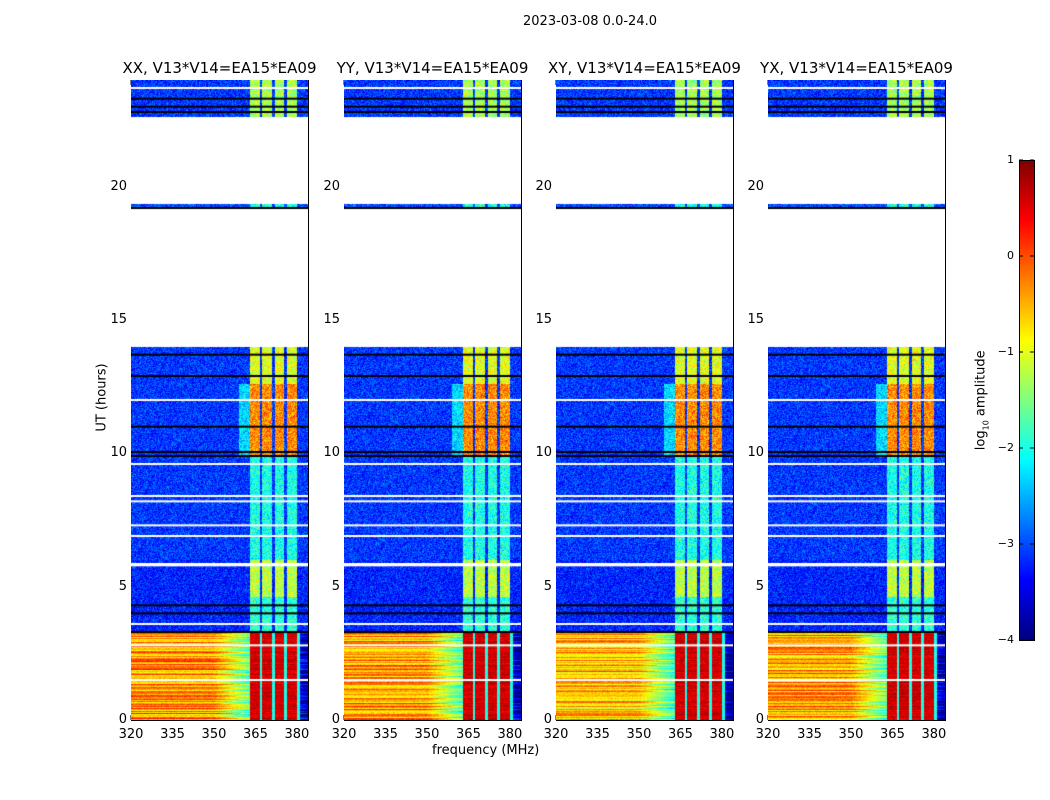 This screenshot has height=800, width=1050. I want to click on colorbar-tick-label: 0, so click(1010, 255).